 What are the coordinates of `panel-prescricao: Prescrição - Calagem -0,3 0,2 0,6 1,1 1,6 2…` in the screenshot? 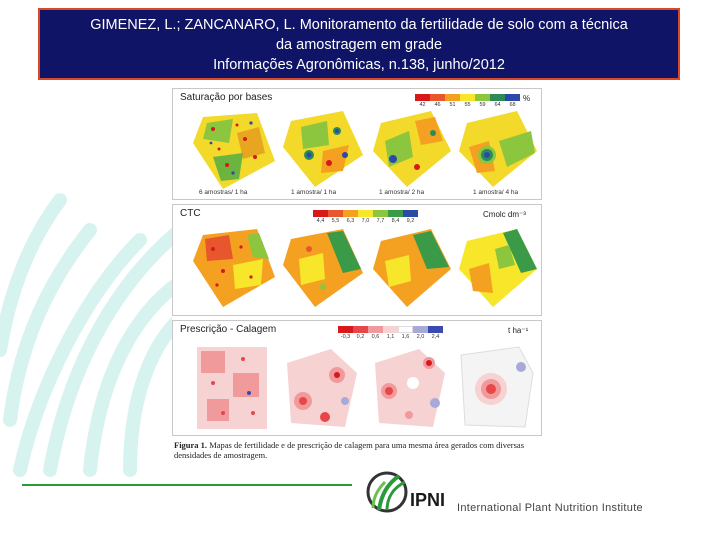 It's located at (357, 378).